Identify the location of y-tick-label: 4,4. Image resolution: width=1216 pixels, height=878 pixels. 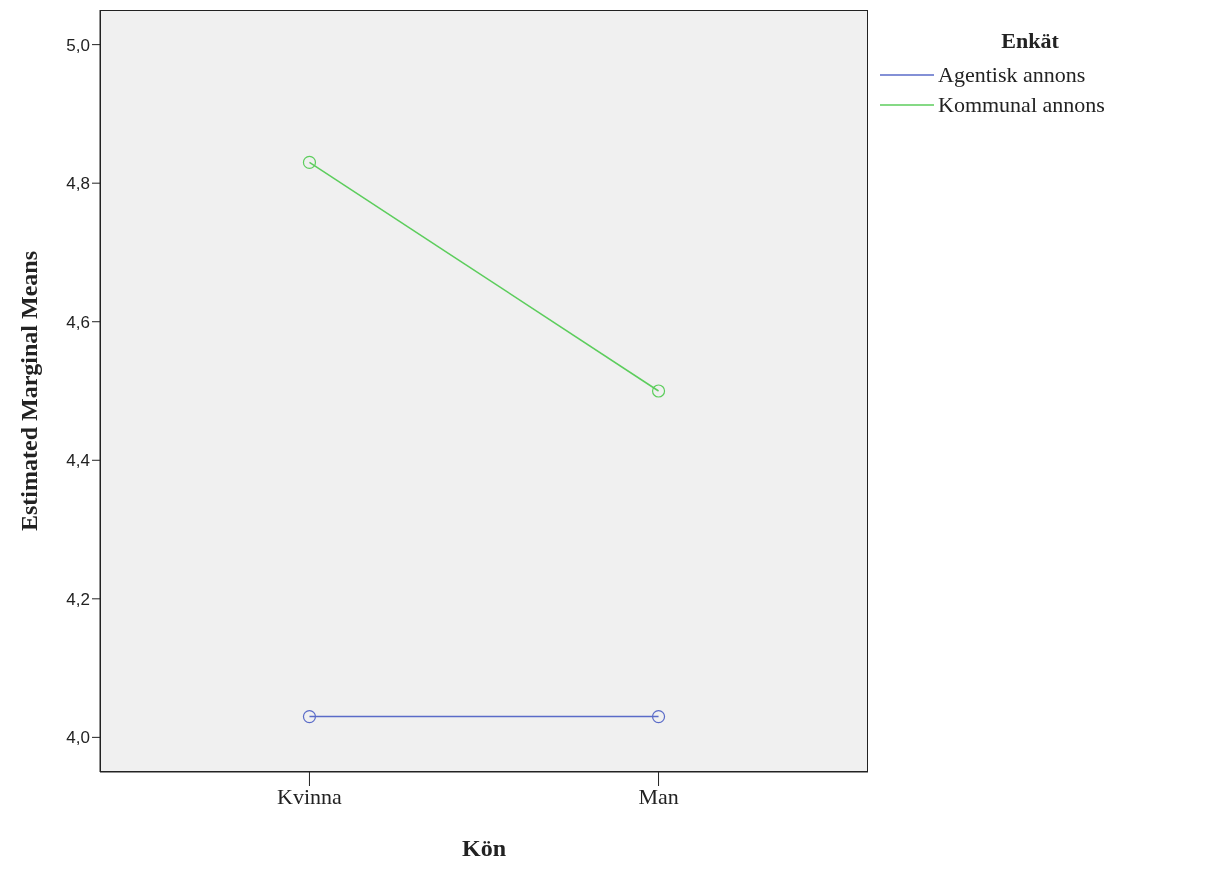
(78, 461).